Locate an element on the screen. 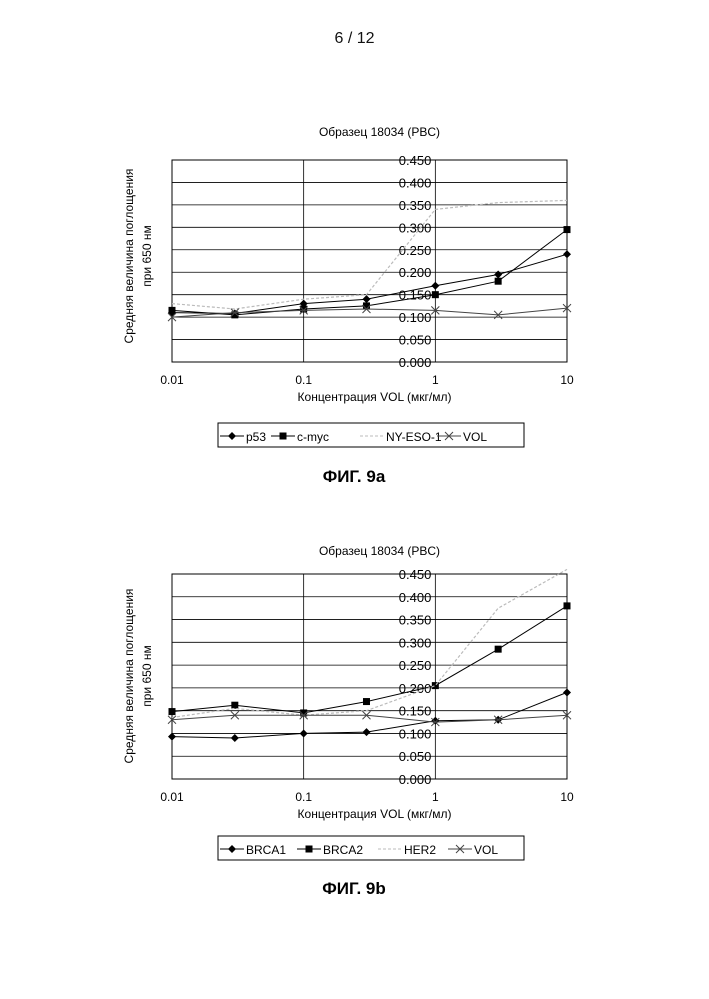  series-line-her2 is located at coordinates (369, 643).